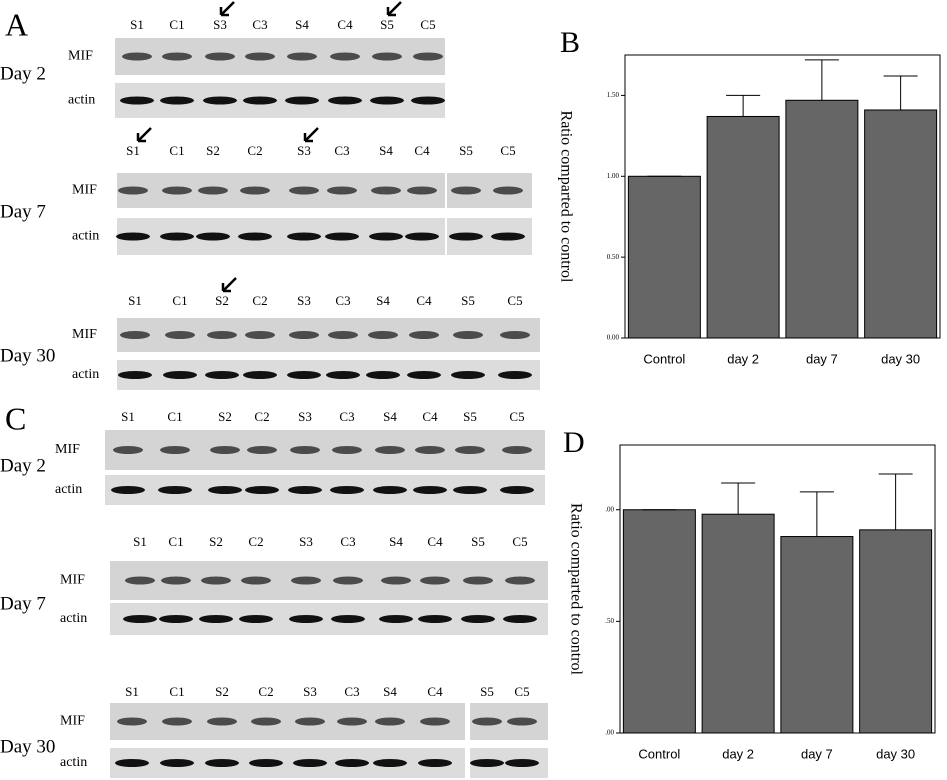 The image size is (947, 780). Describe the element at coordinates (23, 603) in the screenshot. I see `day-label: Day 7` at that location.